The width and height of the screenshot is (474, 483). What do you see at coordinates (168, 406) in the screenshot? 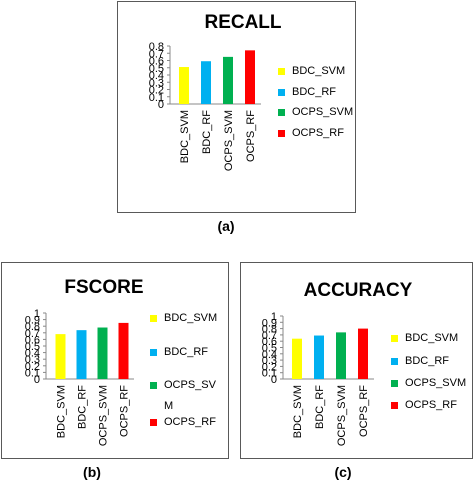
I see `legend-label-wrap: M` at bounding box center [168, 406].